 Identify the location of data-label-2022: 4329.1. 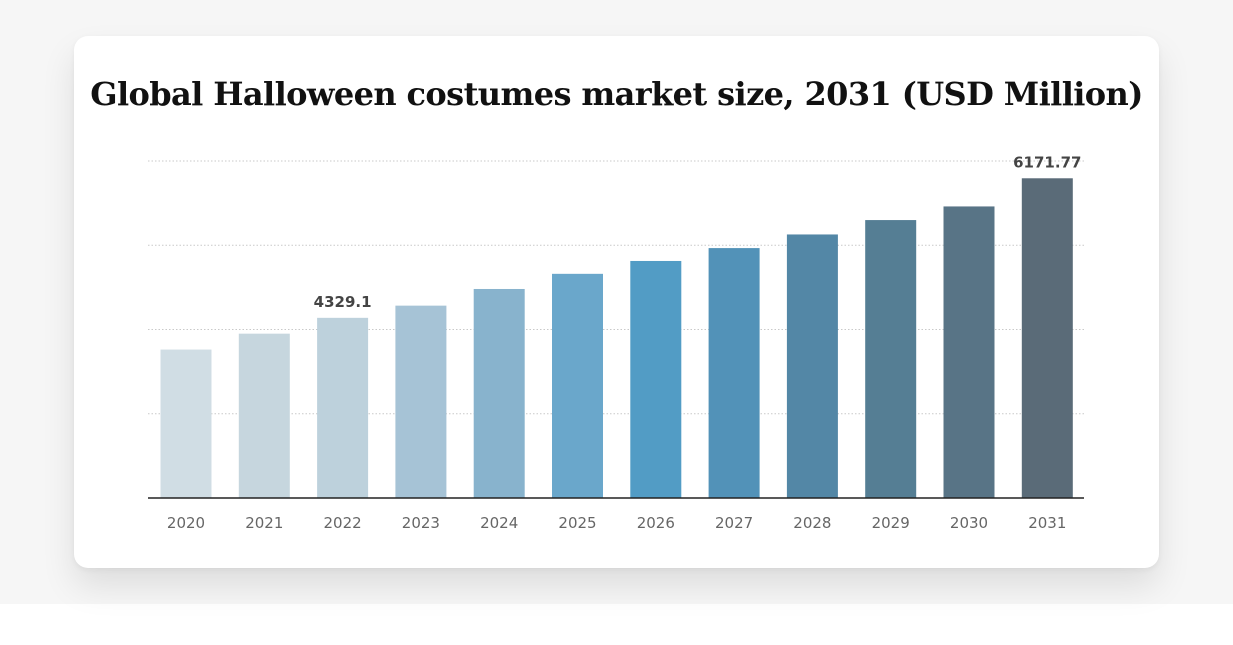
(343, 302).